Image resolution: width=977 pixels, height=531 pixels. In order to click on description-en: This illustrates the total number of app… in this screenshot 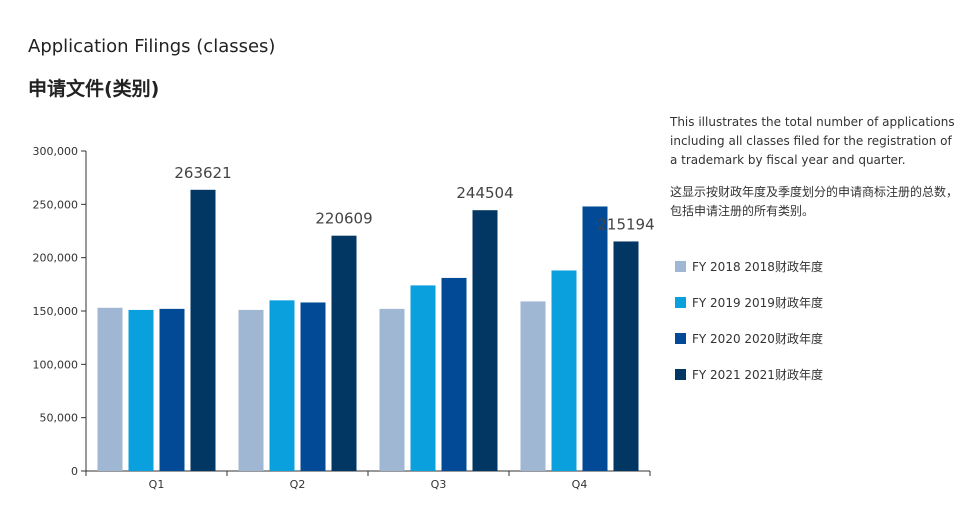, I will do `click(812, 141)`.